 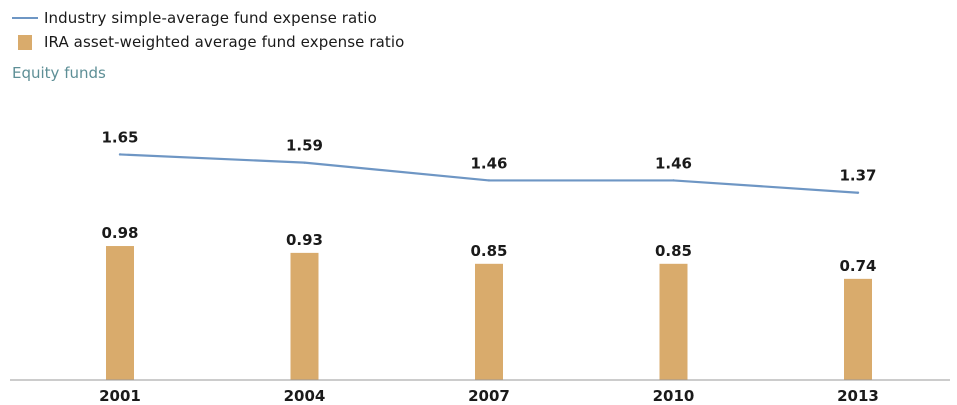 What do you see at coordinates (858, 396) in the screenshot?
I see `x-tick-label-2013: 2013` at bounding box center [858, 396].